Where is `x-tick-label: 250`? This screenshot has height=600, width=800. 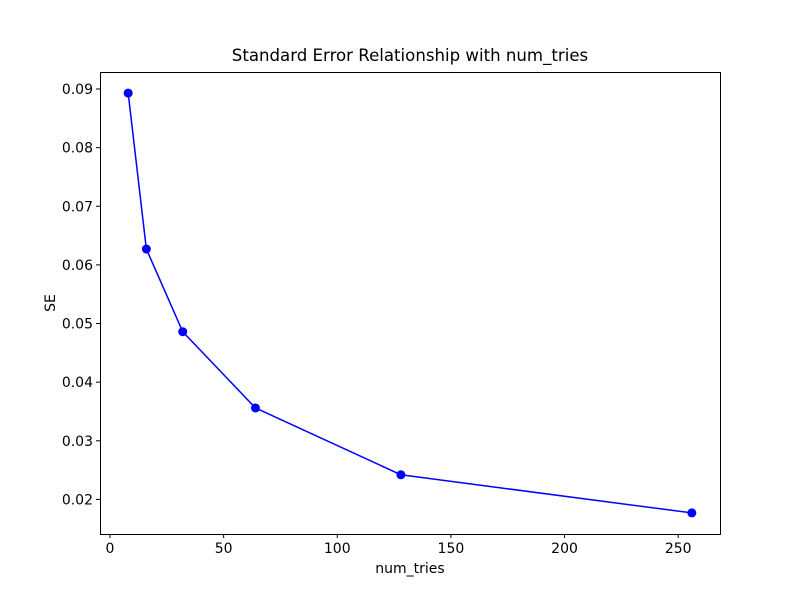 x-tick-label: 250 is located at coordinates (678, 549).